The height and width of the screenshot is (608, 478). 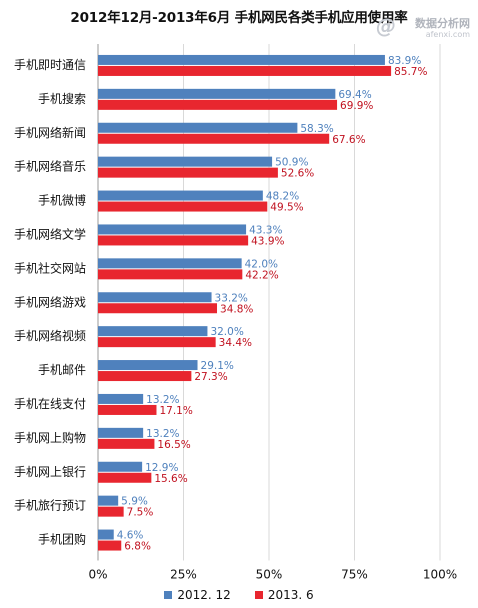 I want to click on x-tick-label: 75%, so click(x=354, y=575).